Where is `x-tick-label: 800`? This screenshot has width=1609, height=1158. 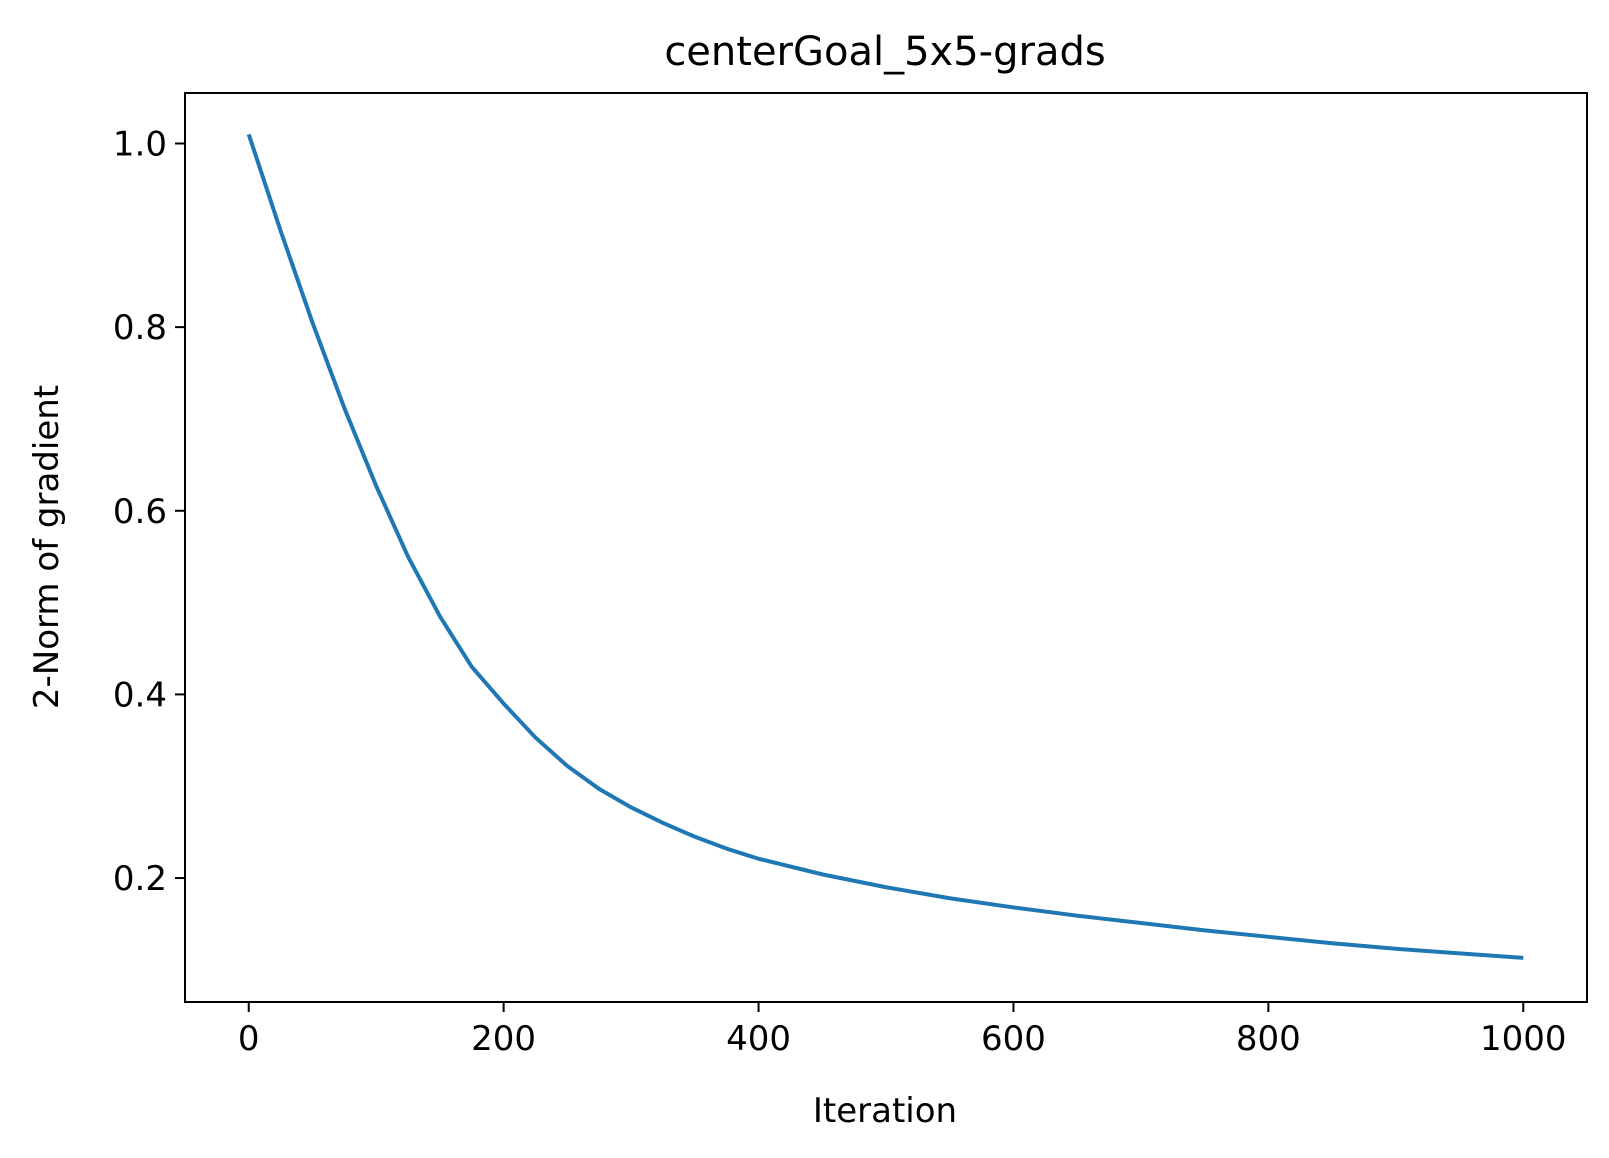
x-tick-label: 800 is located at coordinates (1268, 1039).